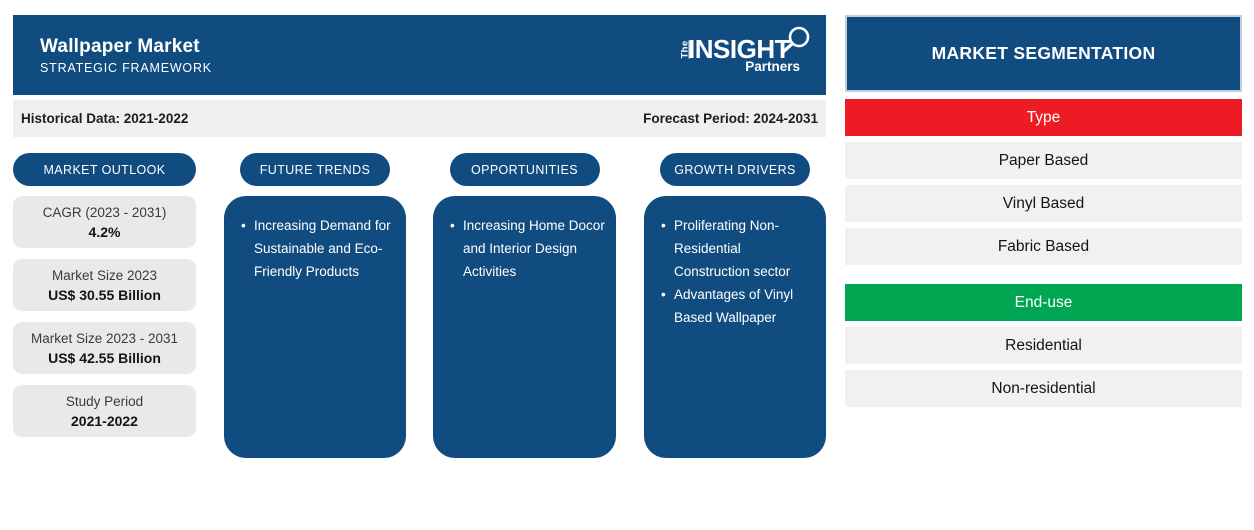 The width and height of the screenshot is (1254, 530). Describe the element at coordinates (104, 338) in the screenshot. I see `stat-label: Market Size 2023 - 2031` at that location.